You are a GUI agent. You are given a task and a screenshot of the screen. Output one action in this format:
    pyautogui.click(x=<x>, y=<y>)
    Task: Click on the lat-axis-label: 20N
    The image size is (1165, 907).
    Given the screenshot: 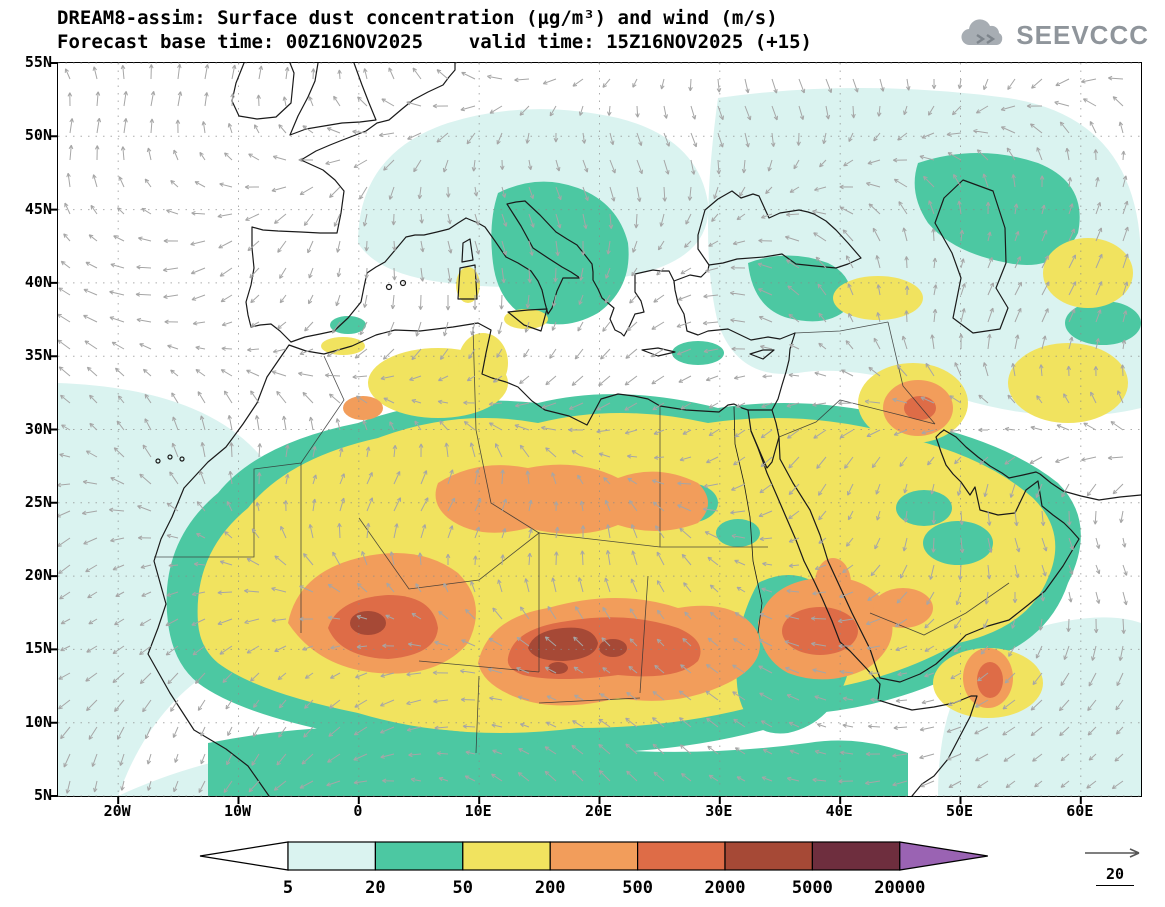 What is the action you would take?
    pyautogui.click(x=38, y=575)
    